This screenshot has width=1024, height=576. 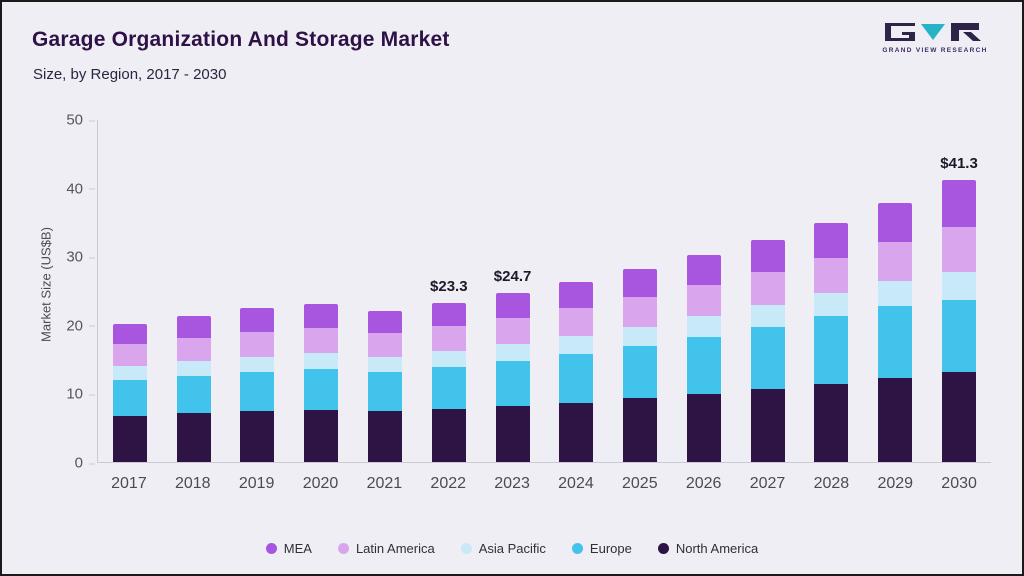 What do you see at coordinates (703, 483) in the screenshot?
I see `x-tick-label-2026: 2026` at bounding box center [703, 483].